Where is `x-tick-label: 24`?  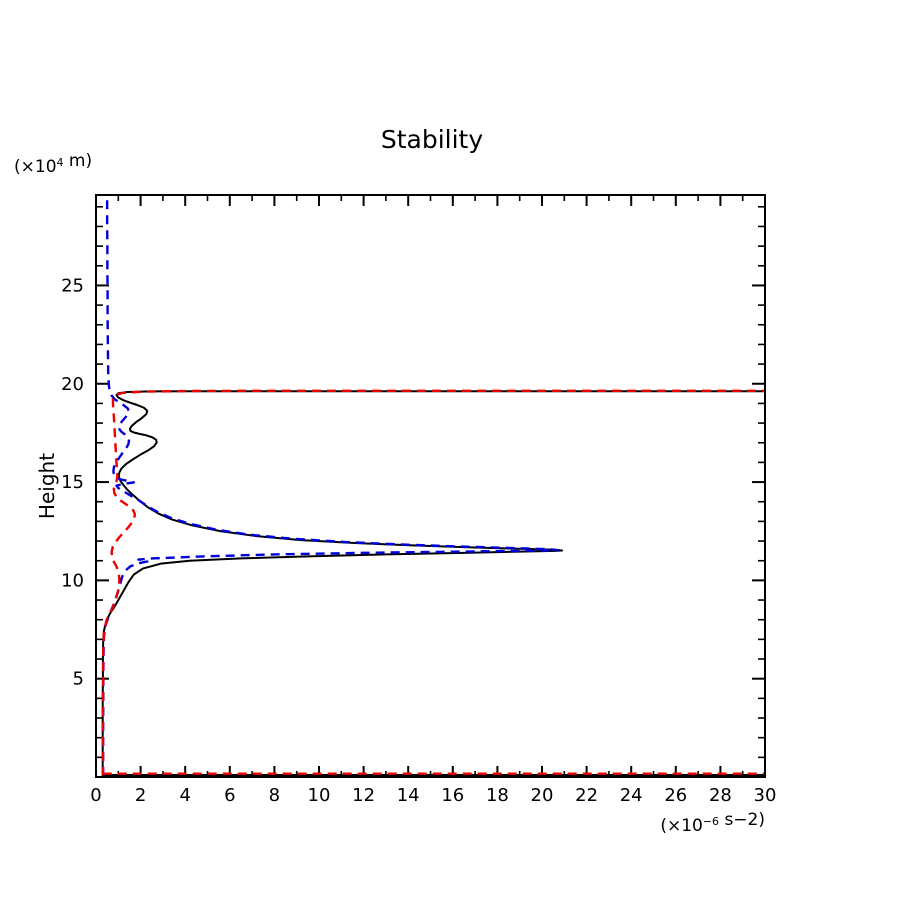
x-tick-label: 24 is located at coordinates (631, 795).